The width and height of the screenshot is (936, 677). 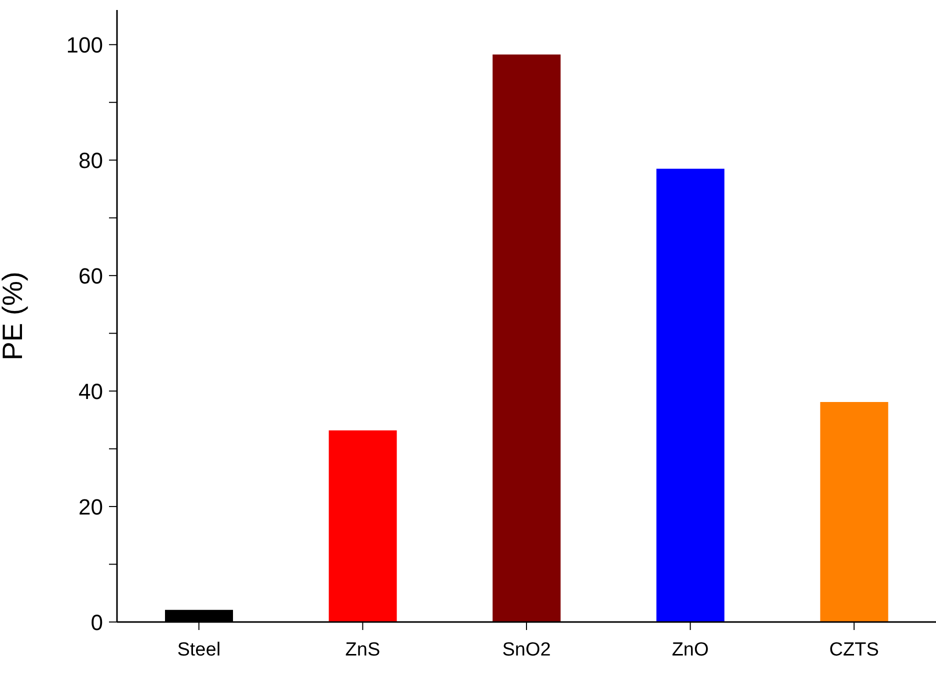 What do you see at coordinates (14, 316) in the screenshot?
I see `y-axis-title: PE (%)` at bounding box center [14, 316].